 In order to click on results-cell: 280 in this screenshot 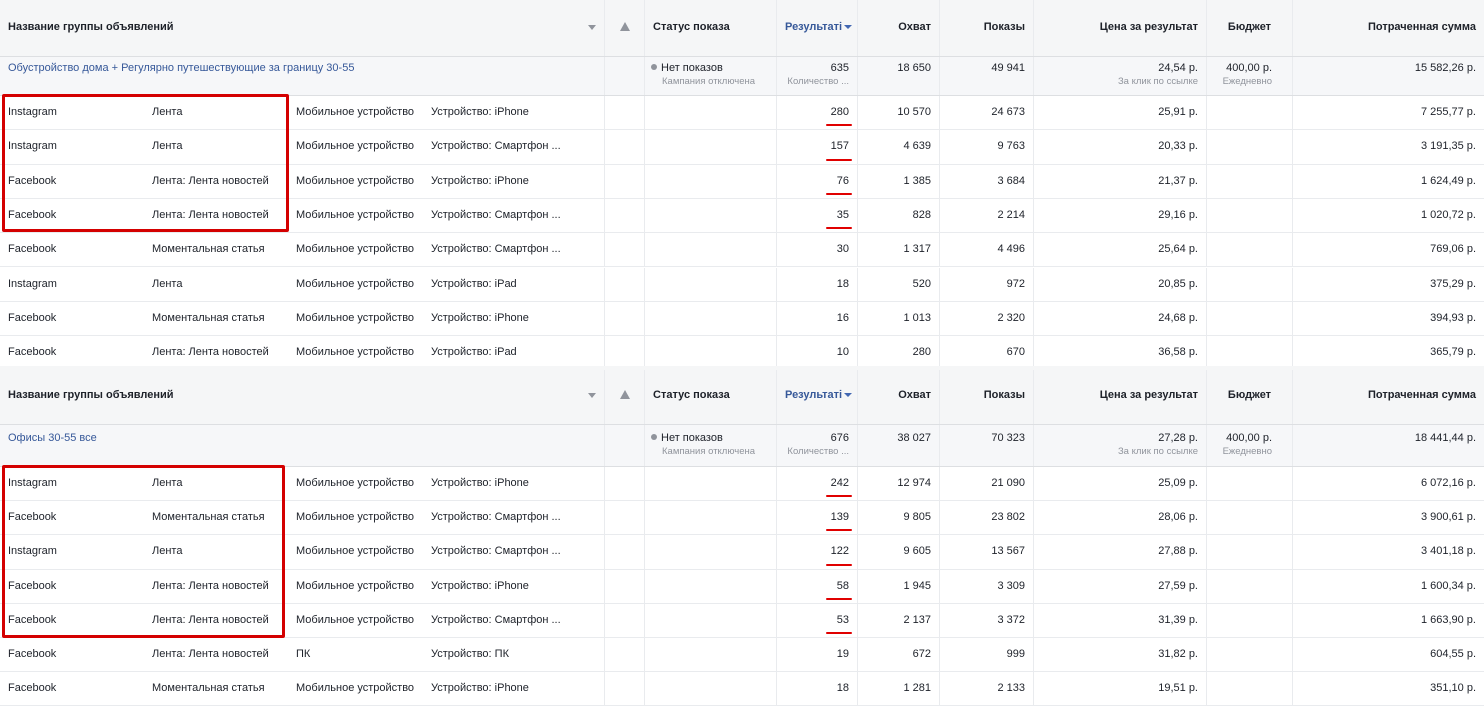, I will do `click(817, 113)`.